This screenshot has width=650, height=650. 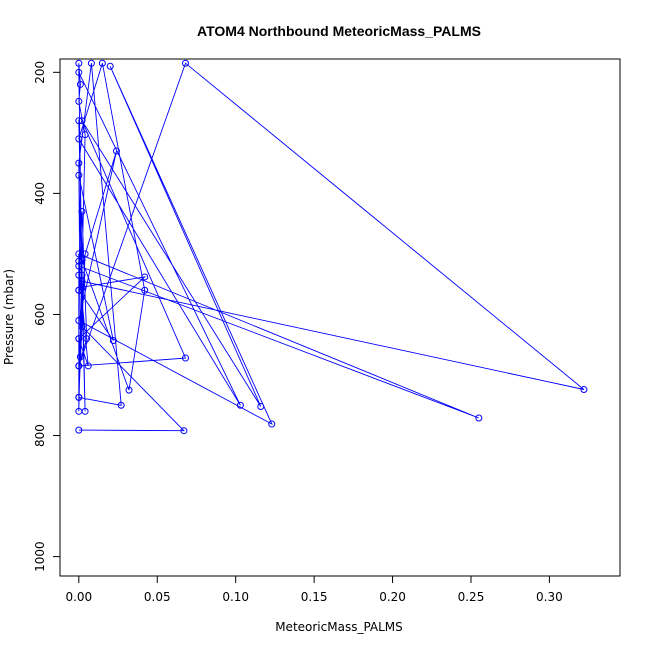 What do you see at coordinates (392, 597) in the screenshot?
I see `x-tick-label: 0.20` at bounding box center [392, 597].